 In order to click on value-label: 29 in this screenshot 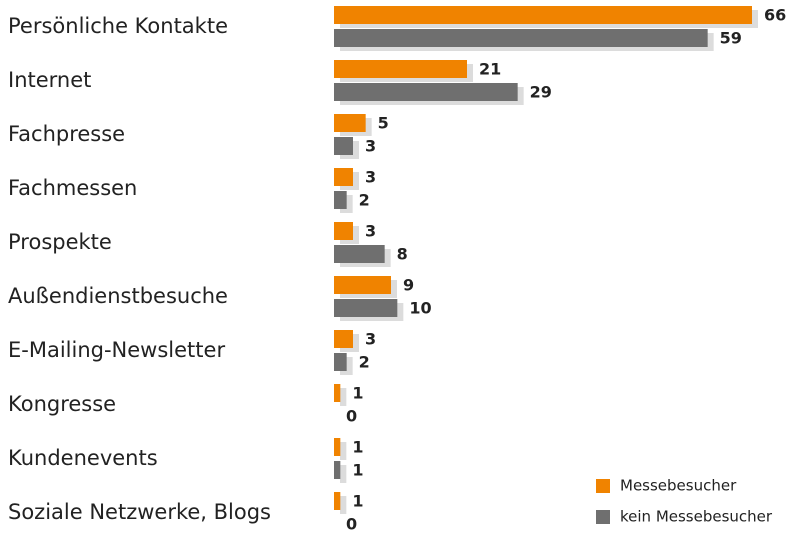, I will do `click(541, 92)`.